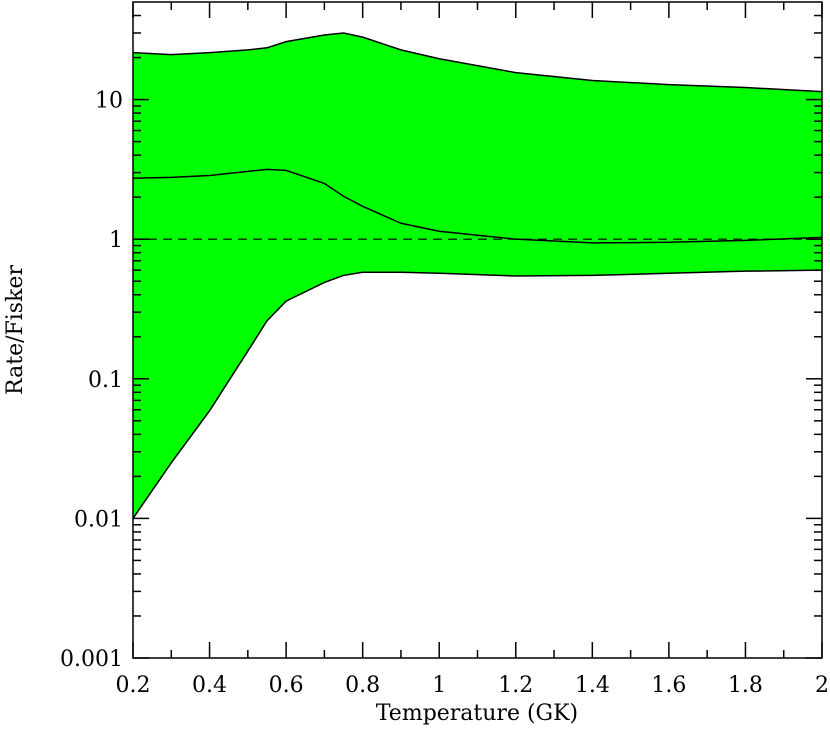 The image size is (830, 735). What do you see at coordinates (109, 101) in the screenshot?
I see `y-tick-label: 10` at bounding box center [109, 101].